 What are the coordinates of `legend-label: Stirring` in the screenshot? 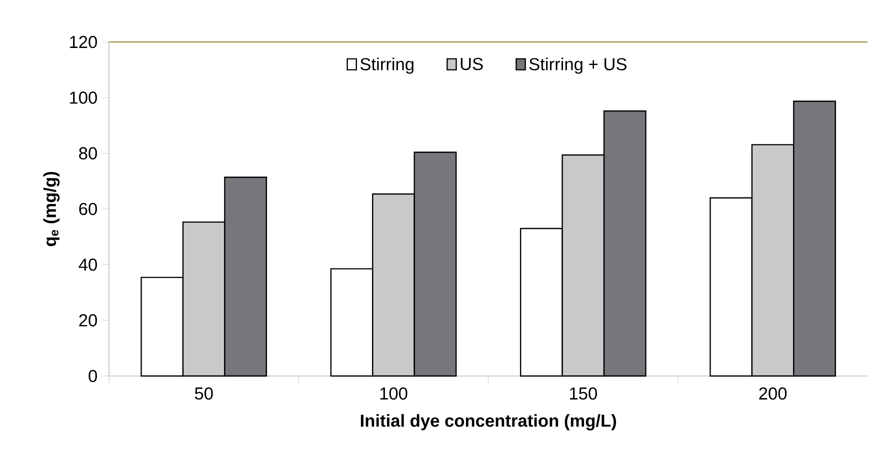 It's located at (387, 66).